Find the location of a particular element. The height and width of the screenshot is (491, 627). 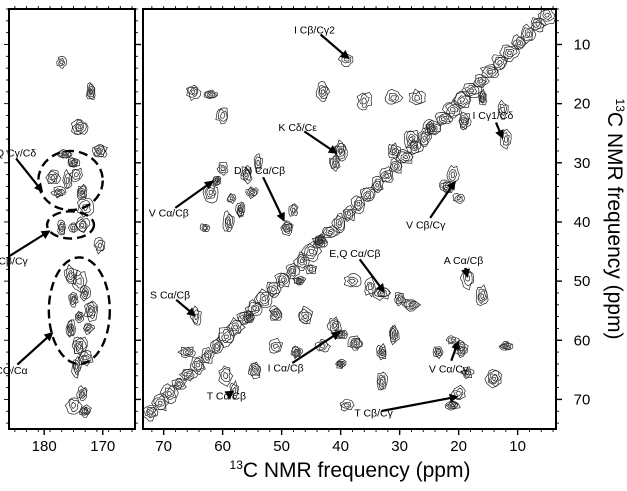

y-axis-title: 13C NMR frequency (ppm) is located at coordinates (615, 219).